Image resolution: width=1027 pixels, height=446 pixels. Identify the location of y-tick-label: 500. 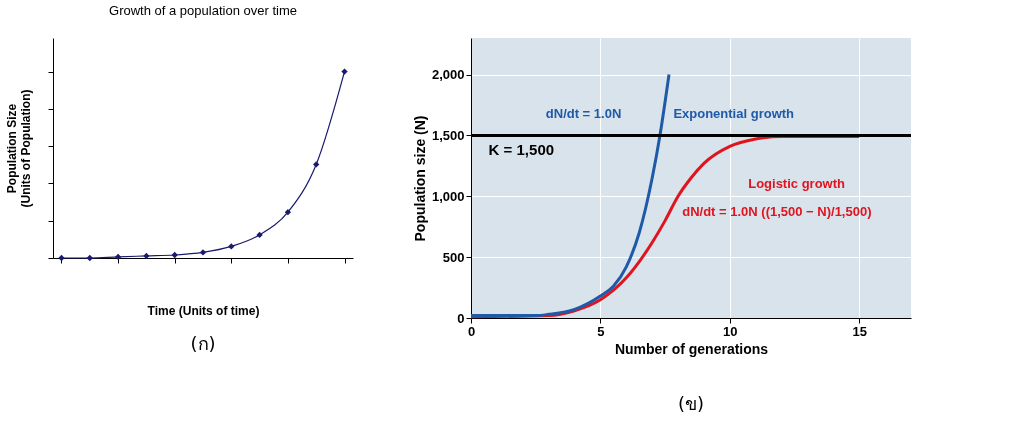
(453, 257).